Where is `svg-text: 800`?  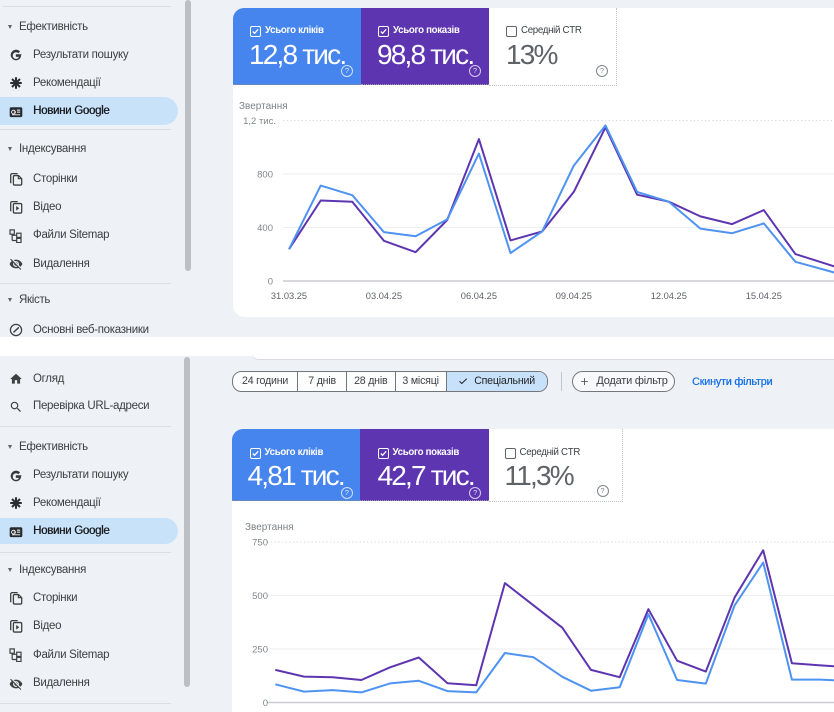 svg-text: 800 is located at coordinates (265, 174).